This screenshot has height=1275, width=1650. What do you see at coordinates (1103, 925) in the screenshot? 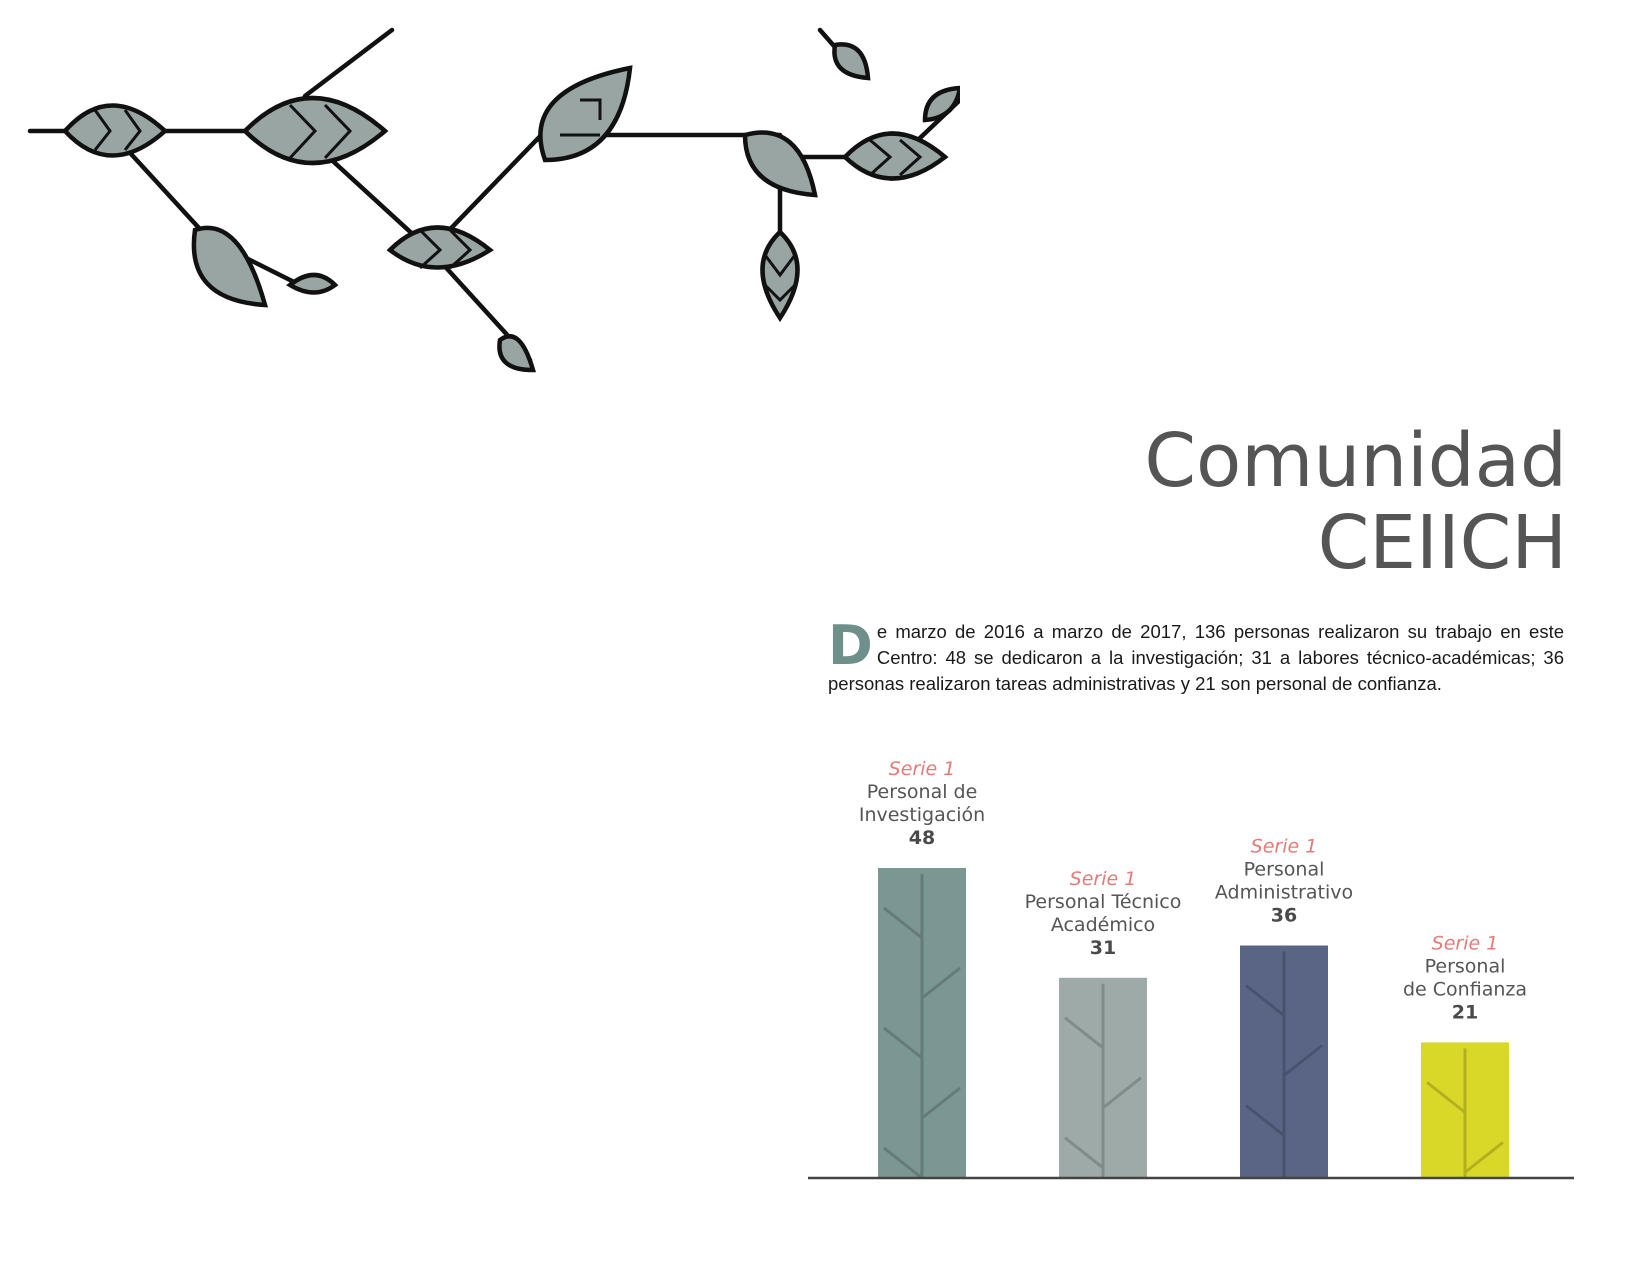
I see `category-label: Académico` at bounding box center [1103, 925].